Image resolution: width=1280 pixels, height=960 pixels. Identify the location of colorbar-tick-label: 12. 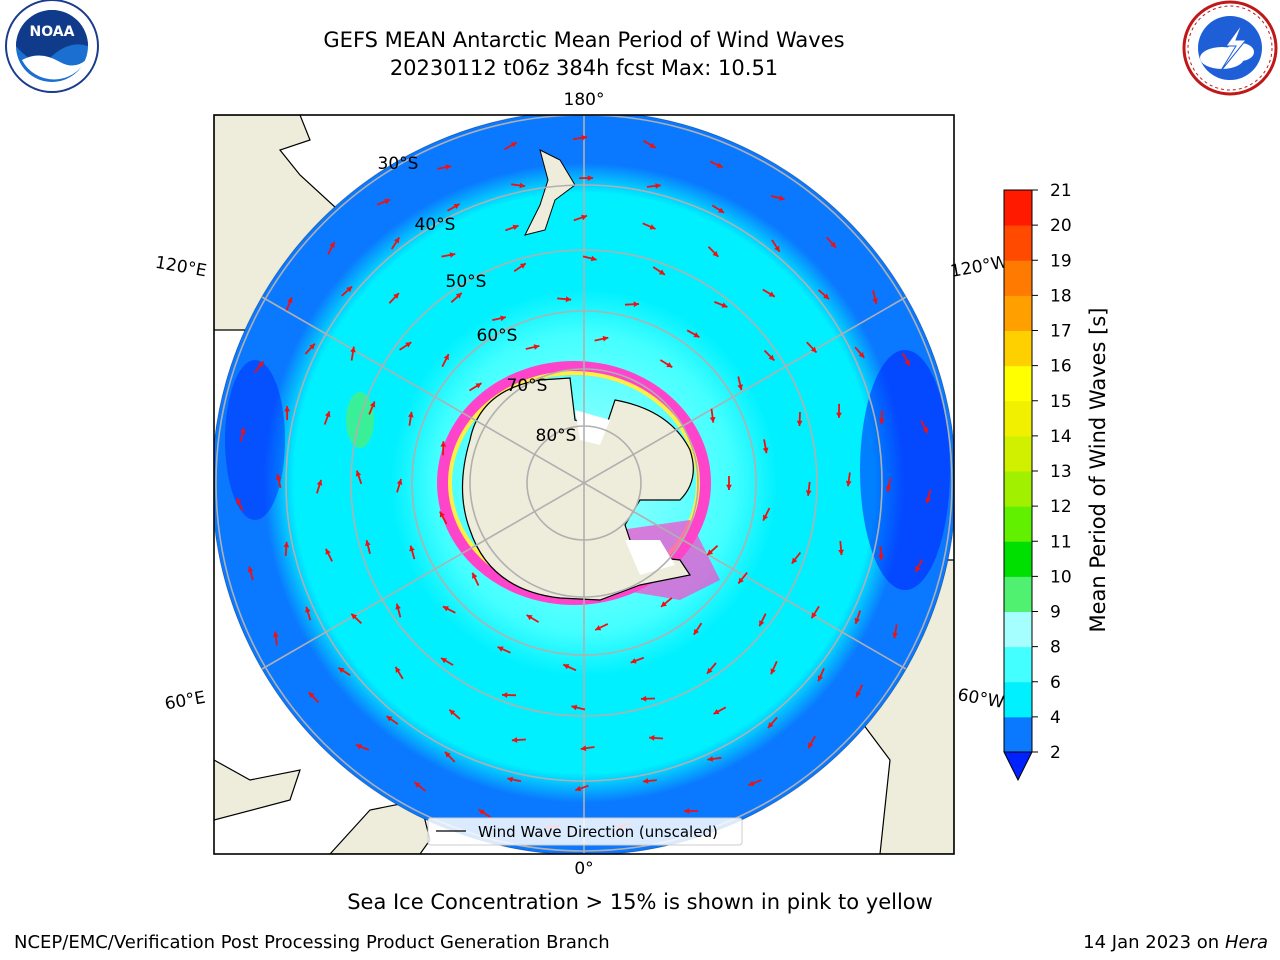
(1061, 507).